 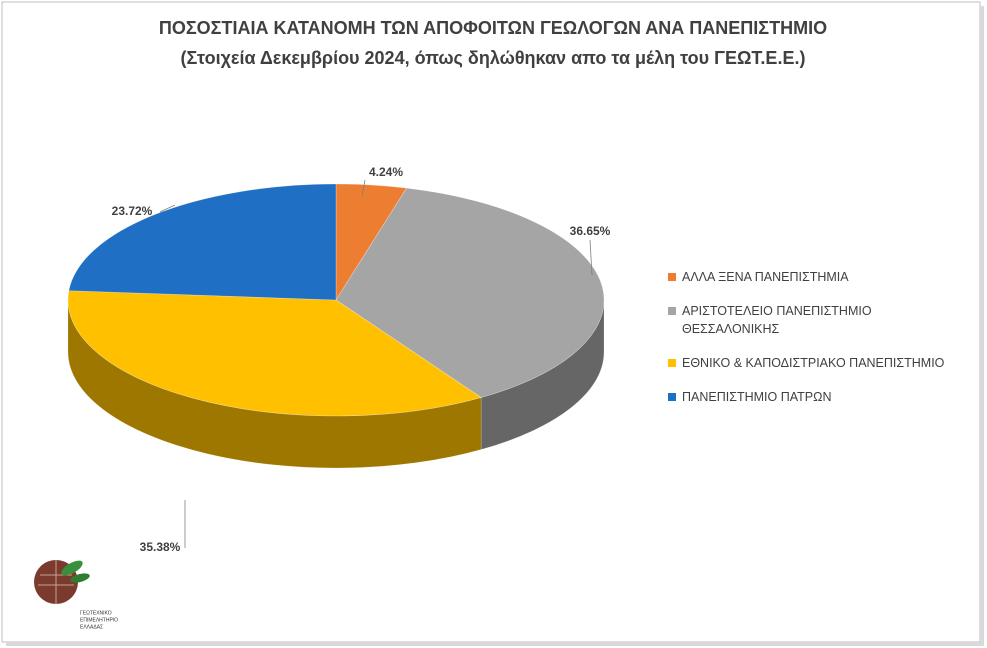 I want to click on legend-item: ΠΑΝΕΠΙΣΤΗΜΙΟ ΠΑΤΡΩΝ, so click(x=823, y=397).